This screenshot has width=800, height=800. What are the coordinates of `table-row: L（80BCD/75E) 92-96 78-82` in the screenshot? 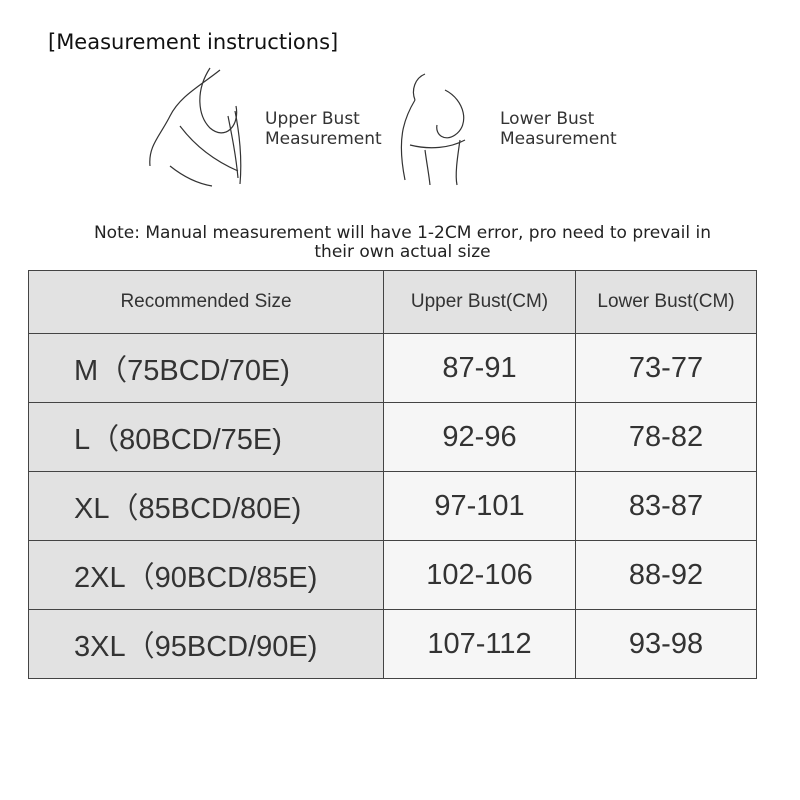 It's located at (392, 437).